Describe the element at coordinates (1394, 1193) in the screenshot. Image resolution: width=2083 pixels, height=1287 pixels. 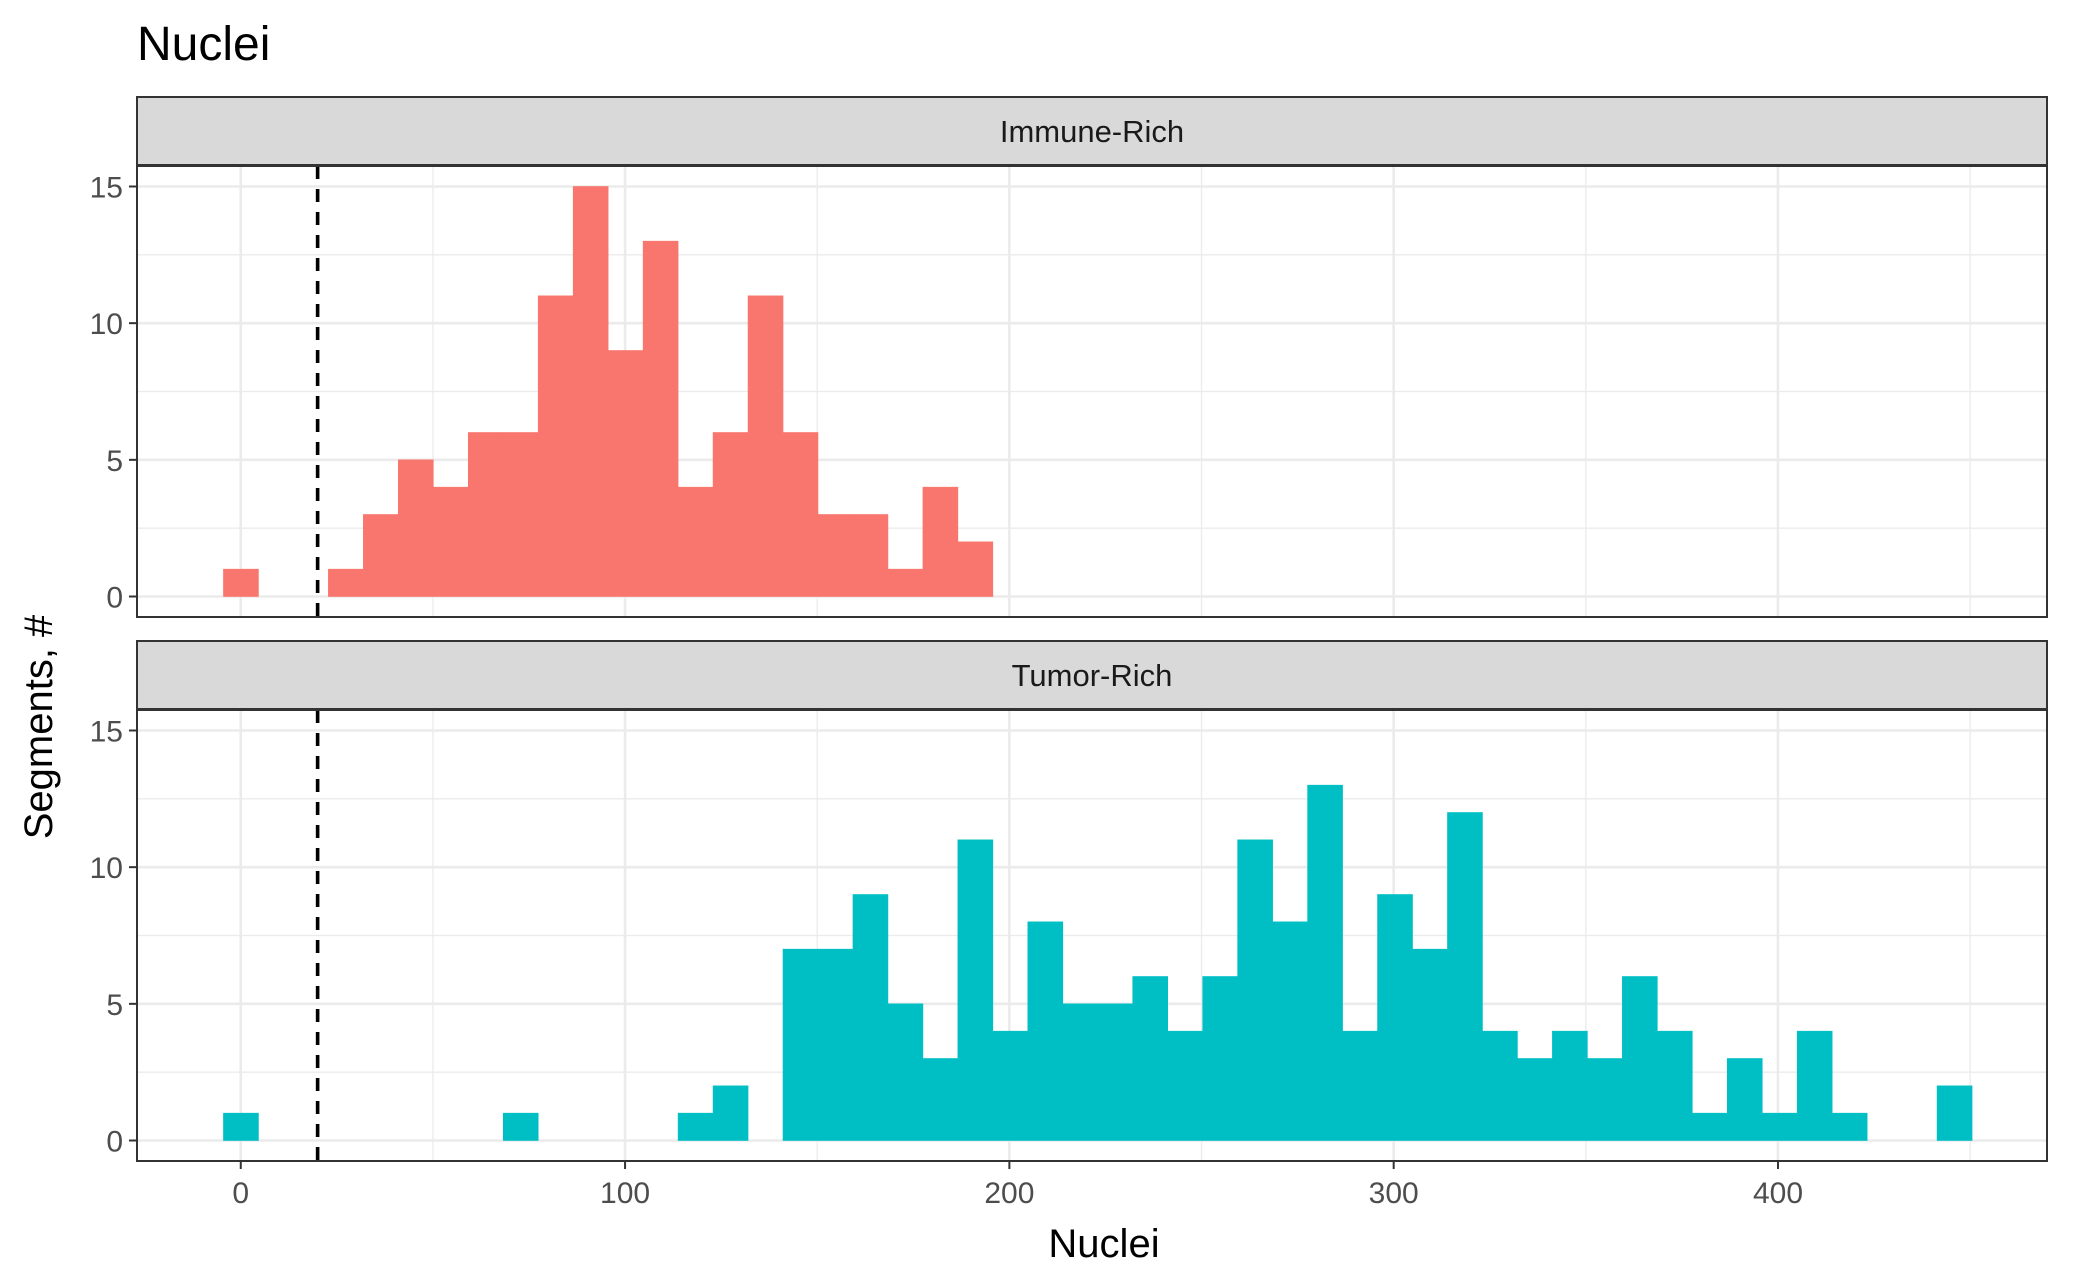
I see `x-tick-label: 300` at that location.